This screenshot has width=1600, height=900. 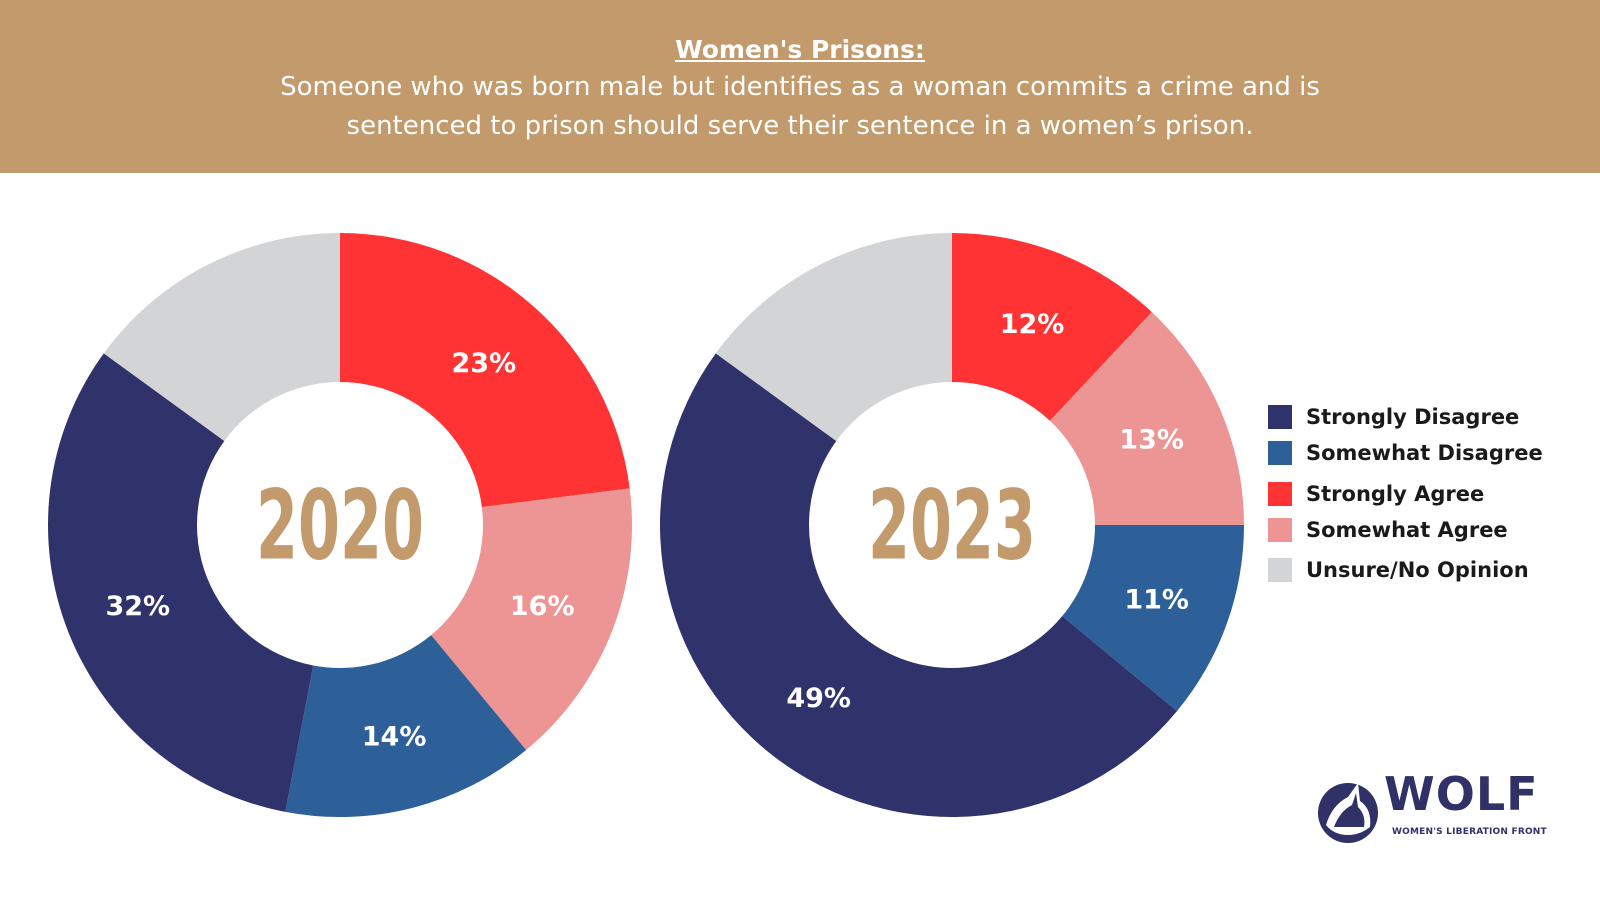 I want to click on chart-year-label: 2020, so click(x=340, y=525).